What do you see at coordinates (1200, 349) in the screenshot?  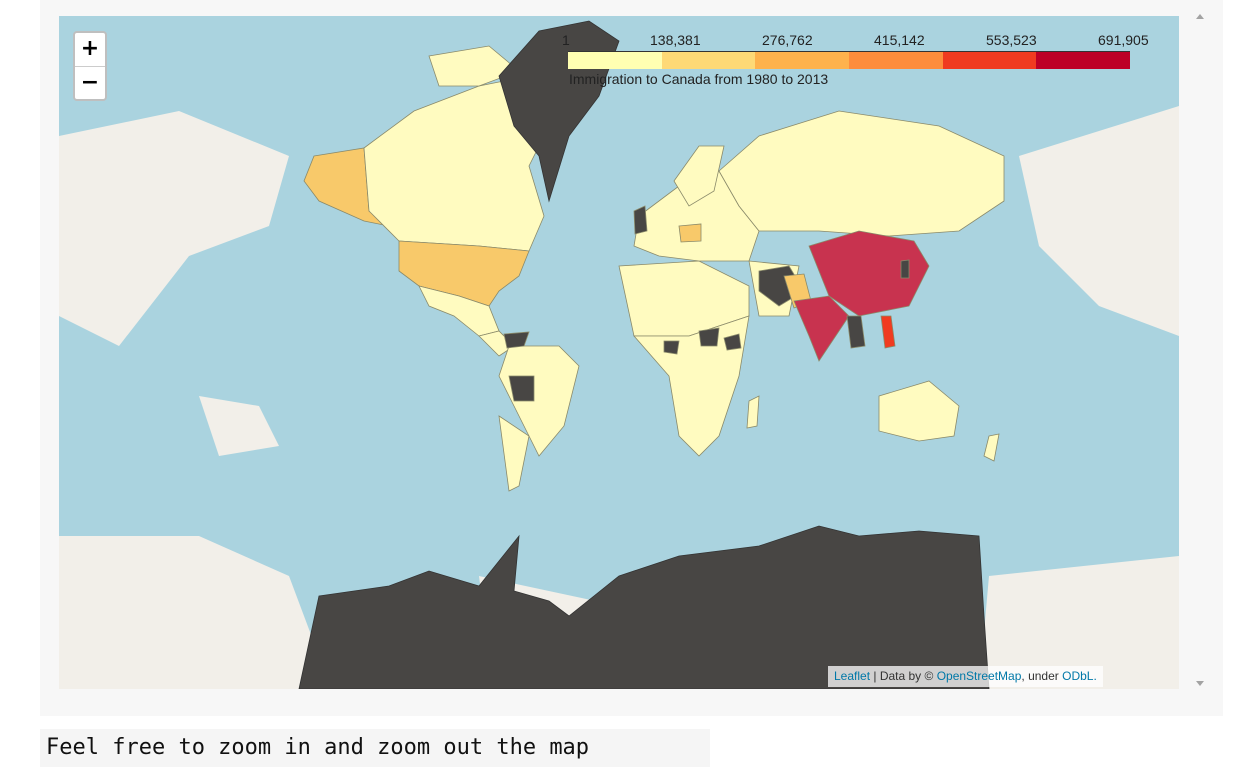 I see `output-scrollbar` at bounding box center [1200, 349].